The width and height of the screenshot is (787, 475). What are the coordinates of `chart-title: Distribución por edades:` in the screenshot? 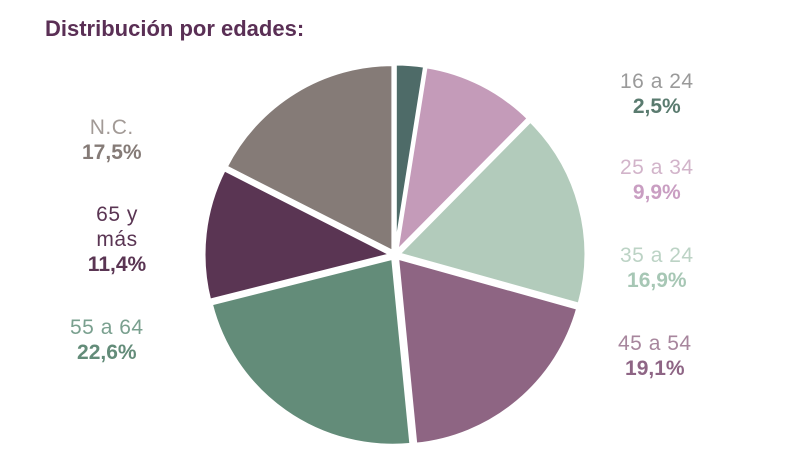 It's located at (175, 28).